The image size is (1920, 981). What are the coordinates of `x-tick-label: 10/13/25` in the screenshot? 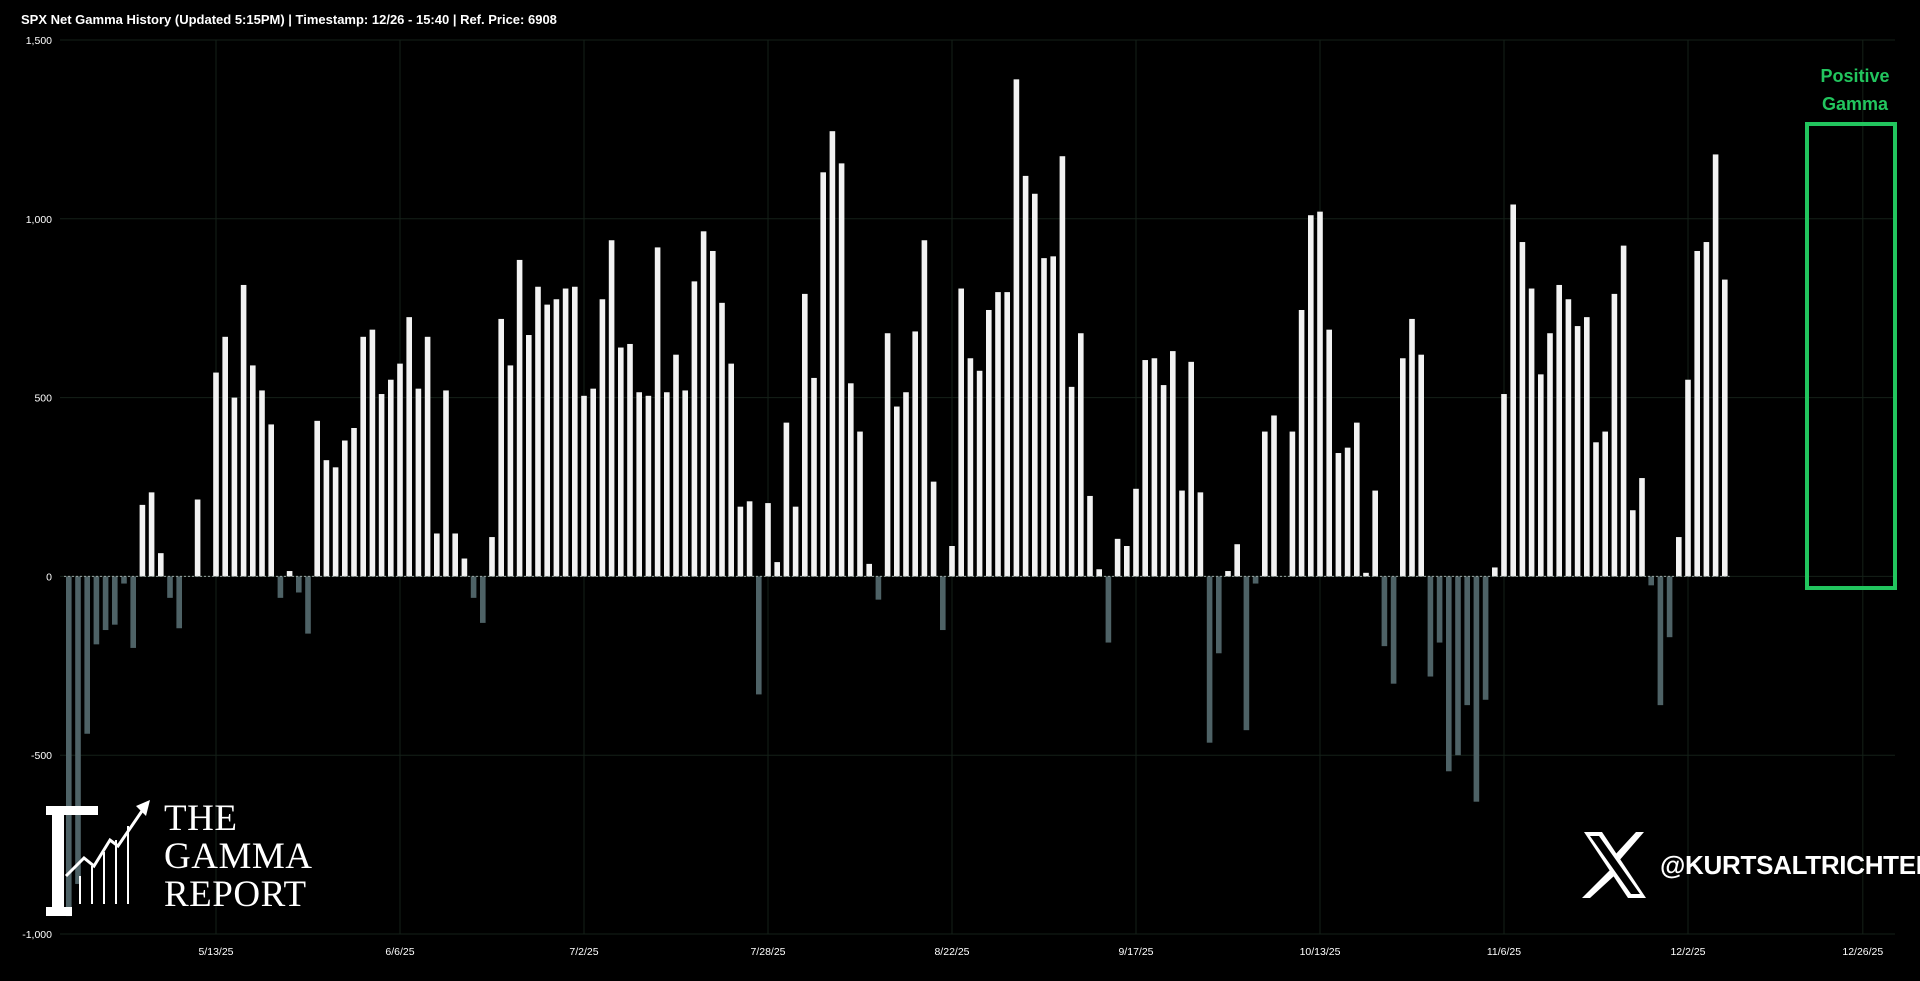 It's located at (1320, 952).